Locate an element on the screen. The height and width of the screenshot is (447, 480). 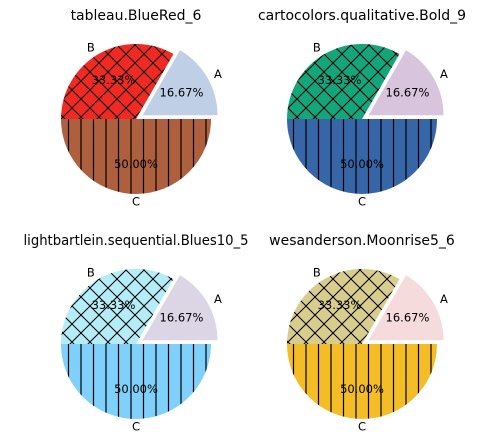
chart-title: tableau.BlueRed_6 is located at coordinates (136, 16).